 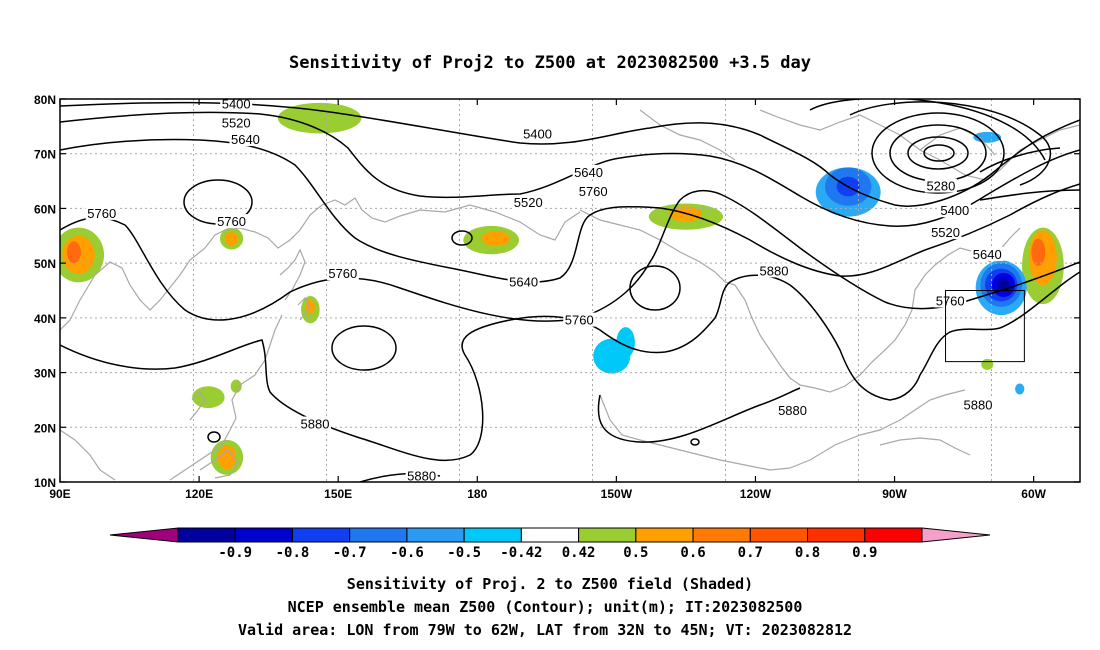 What do you see at coordinates (45, 209) in the screenshot?
I see `lat-tick-label: 60N` at bounding box center [45, 209].